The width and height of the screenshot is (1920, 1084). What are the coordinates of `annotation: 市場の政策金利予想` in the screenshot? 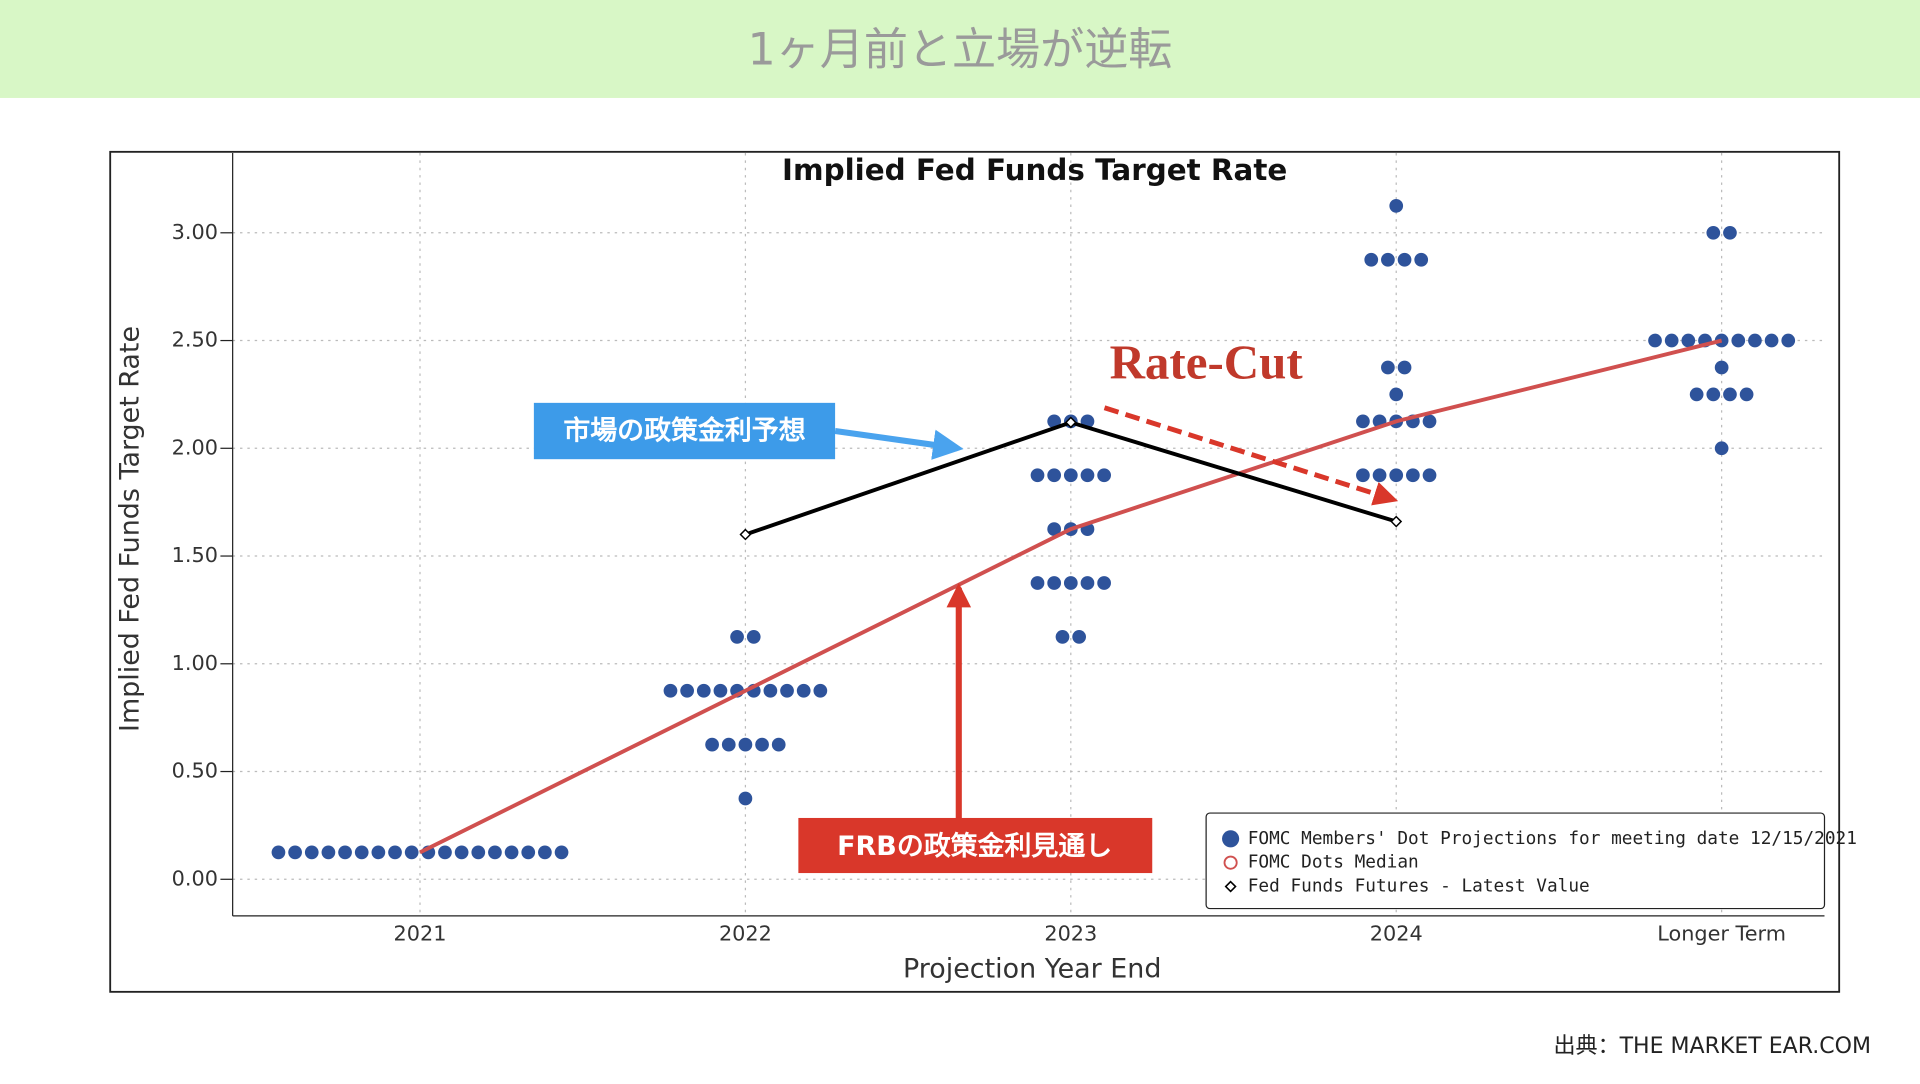 It's located at (684, 431).